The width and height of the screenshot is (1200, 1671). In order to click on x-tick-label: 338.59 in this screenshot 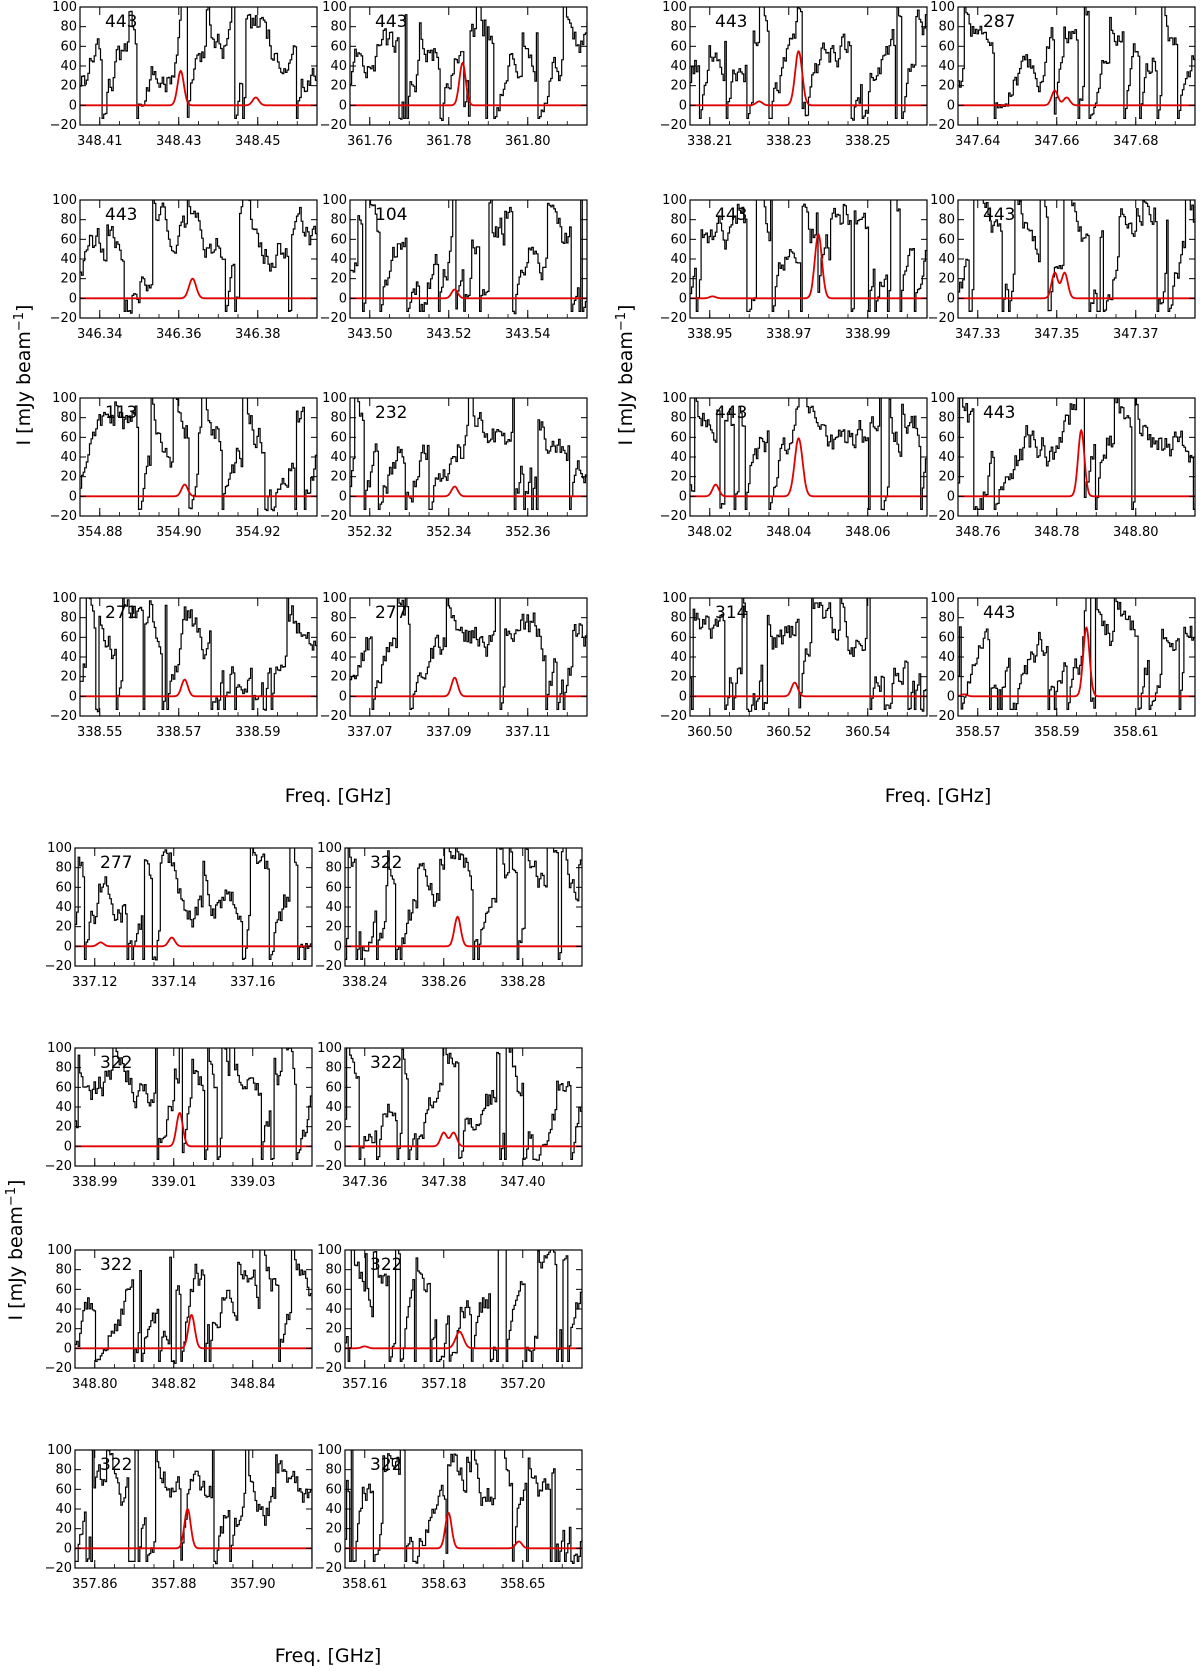, I will do `click(258, 732)`.